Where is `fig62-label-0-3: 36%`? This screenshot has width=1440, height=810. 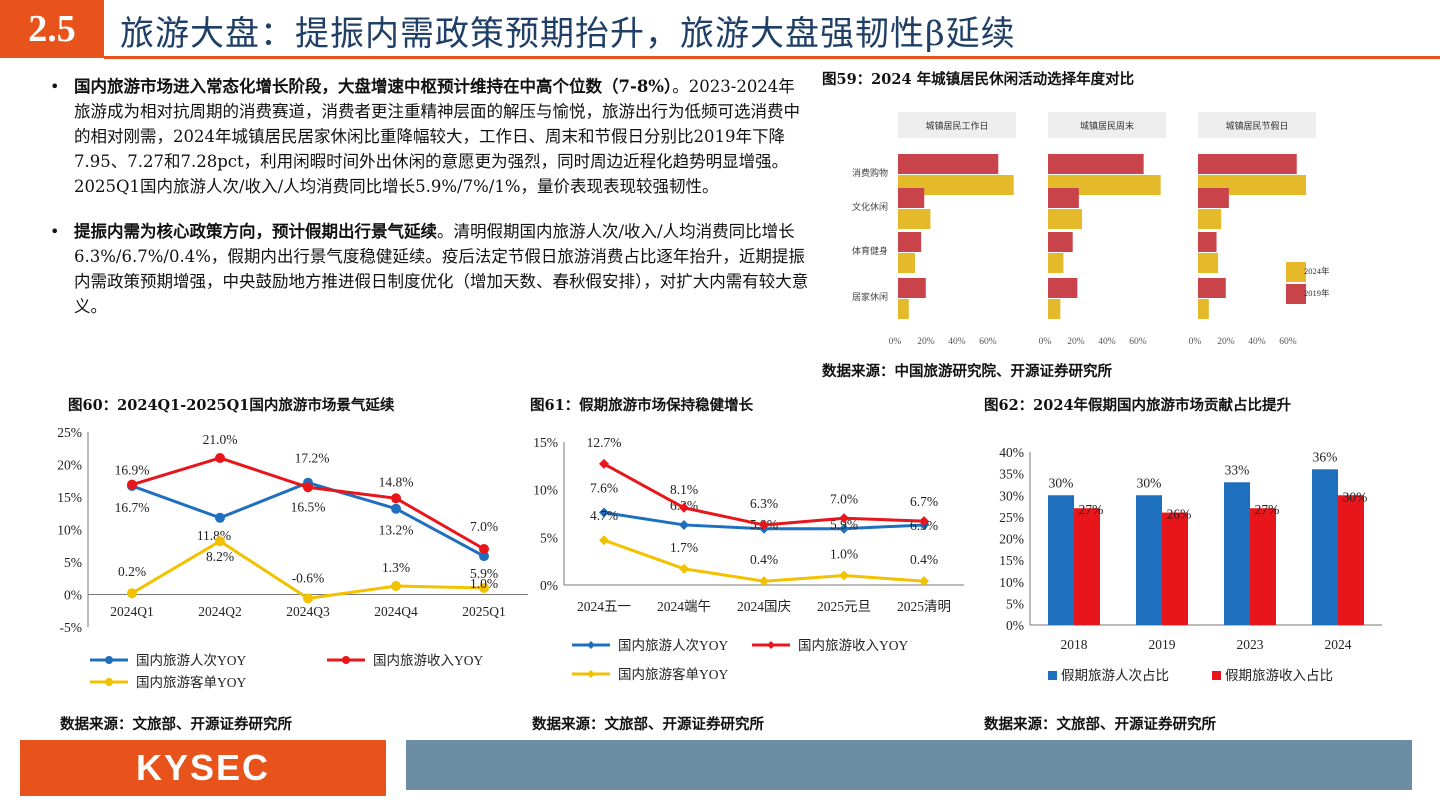 fig62-label-0-3: 36% is located at coordinates (1325, 456).